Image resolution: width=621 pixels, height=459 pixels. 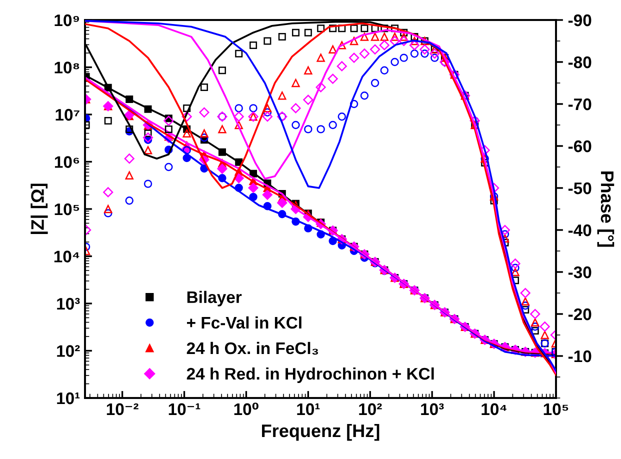 I want to click on legend-label: 24 h Ox. in FeCl₃, so click(x=252, y=348).